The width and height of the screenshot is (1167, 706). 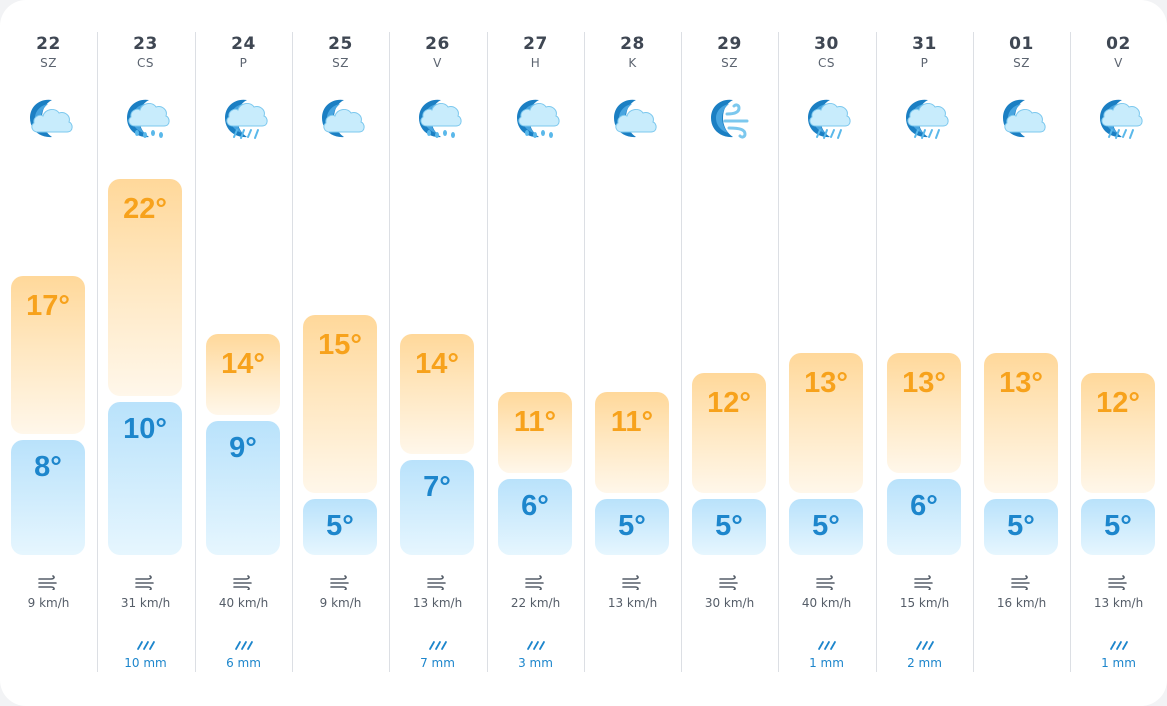 What do you see at coordinates (243, 44) in the screenshot?
I see `day-date: 24` at bounding box center [243, 44].